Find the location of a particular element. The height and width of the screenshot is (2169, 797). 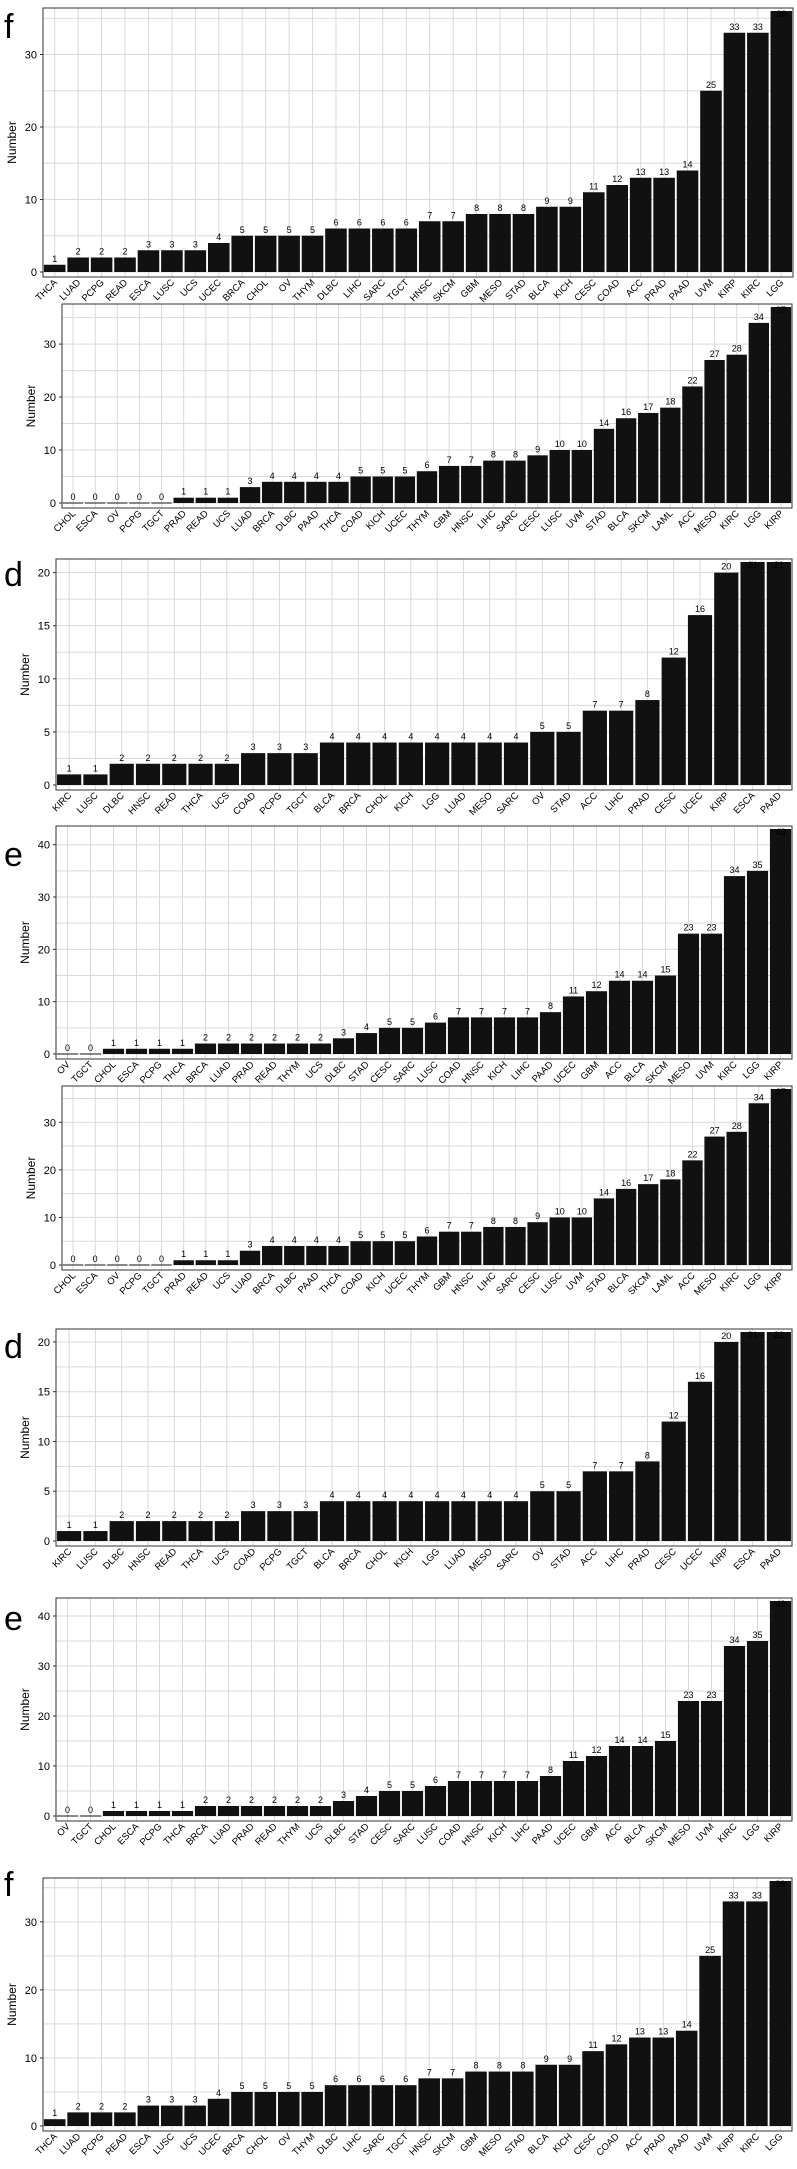

panel-label: d is located at coordinates (13, 575).